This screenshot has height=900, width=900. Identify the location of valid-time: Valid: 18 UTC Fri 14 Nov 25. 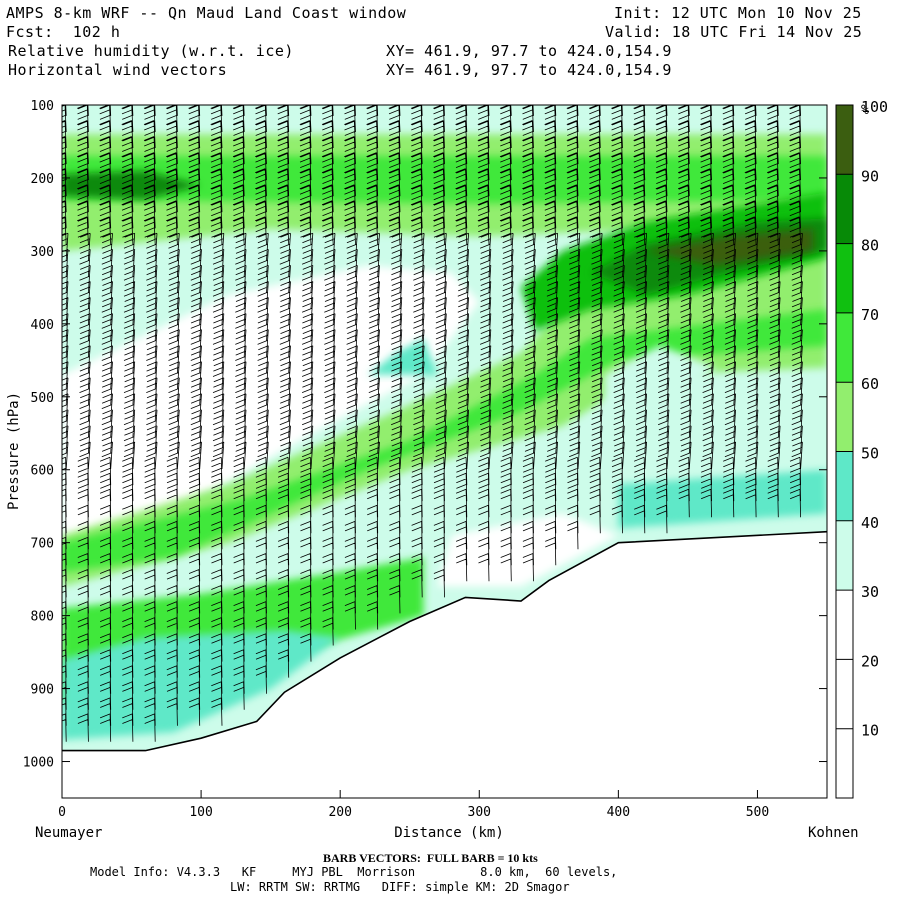
(734, 32).